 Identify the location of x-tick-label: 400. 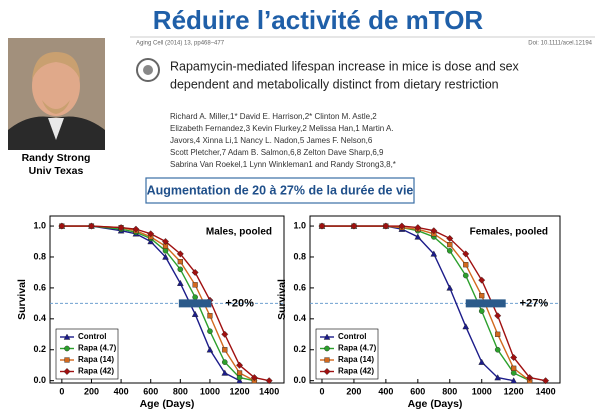
(121, 391).